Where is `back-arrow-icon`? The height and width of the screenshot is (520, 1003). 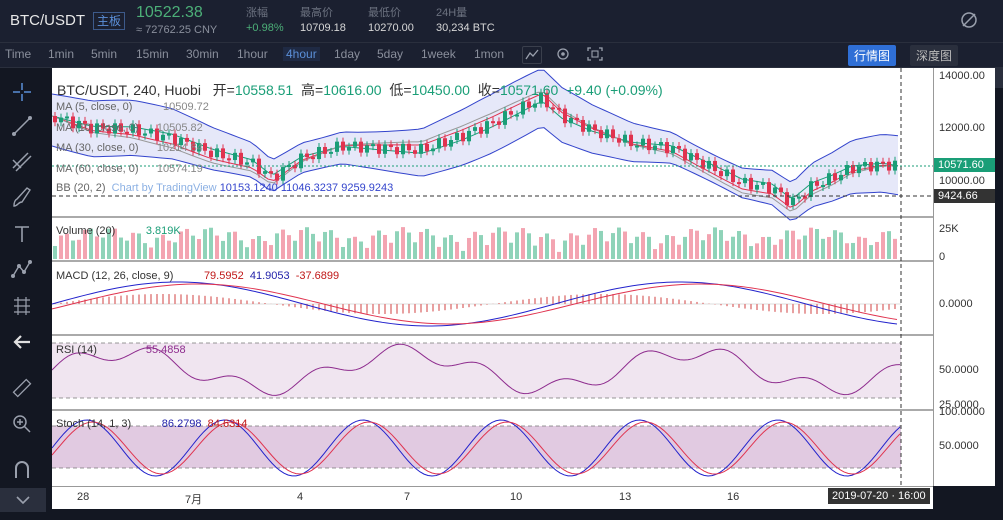
back-arrow-icon is located at coordinates (22, 342).